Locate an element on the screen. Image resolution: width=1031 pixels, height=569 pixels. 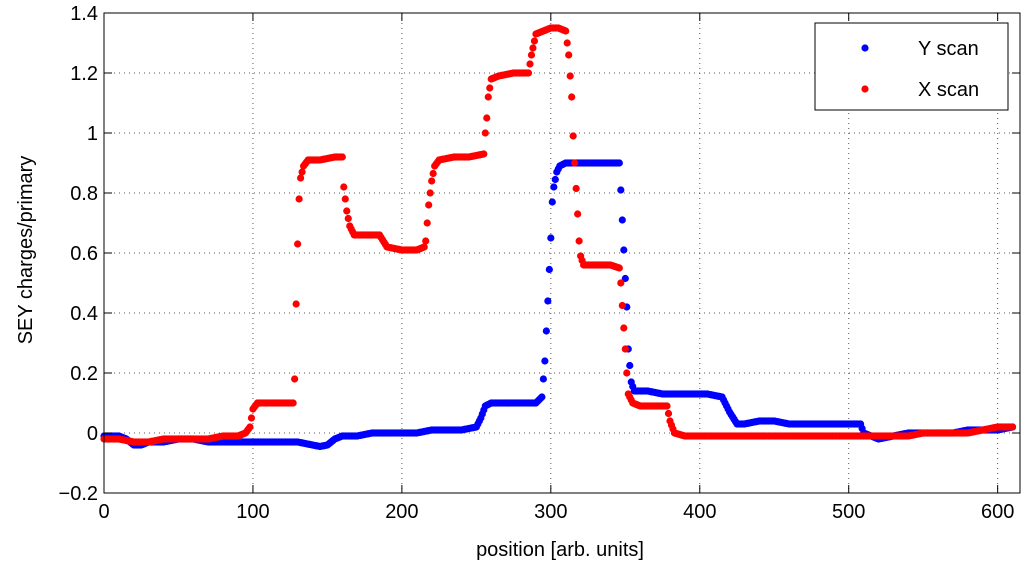
legend-label-x-scan: X scan is located at coordinates (948, 90).